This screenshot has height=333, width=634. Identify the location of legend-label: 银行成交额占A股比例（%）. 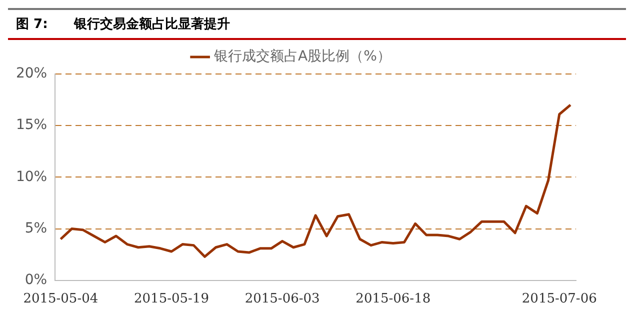
(302, 56).